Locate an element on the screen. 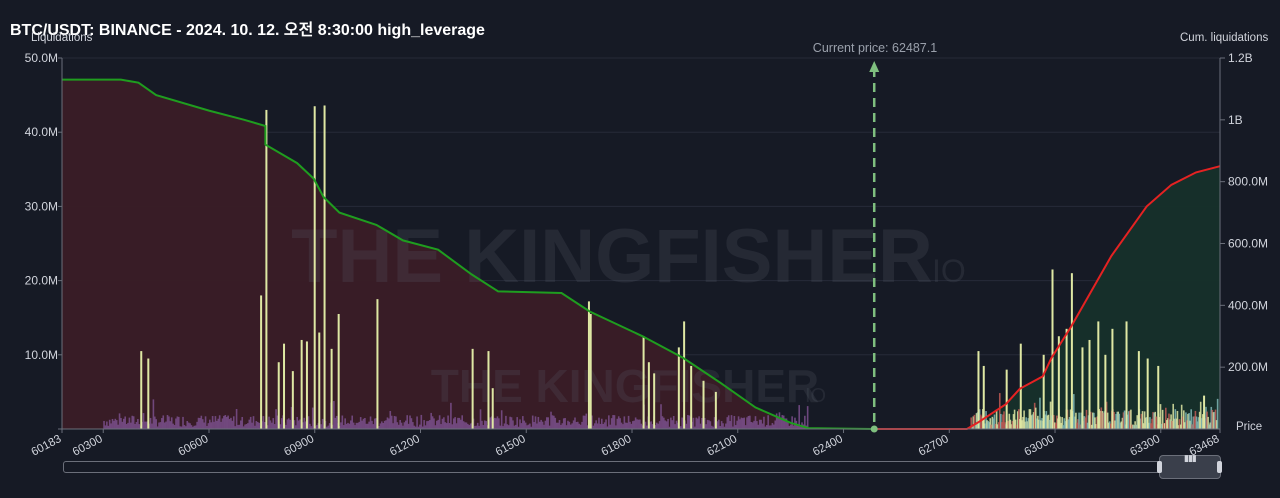  x-tick-label: 63300 is located at coordinates (1145, 446).